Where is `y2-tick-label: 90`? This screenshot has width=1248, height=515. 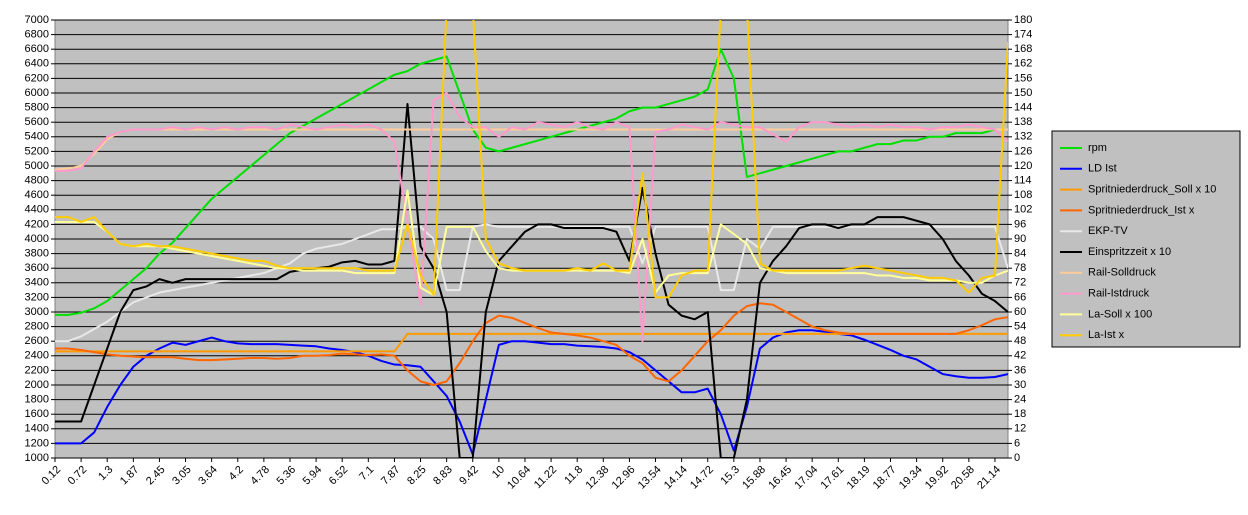 y2-tick-label: 90 is located at coordinates (1020, 239).